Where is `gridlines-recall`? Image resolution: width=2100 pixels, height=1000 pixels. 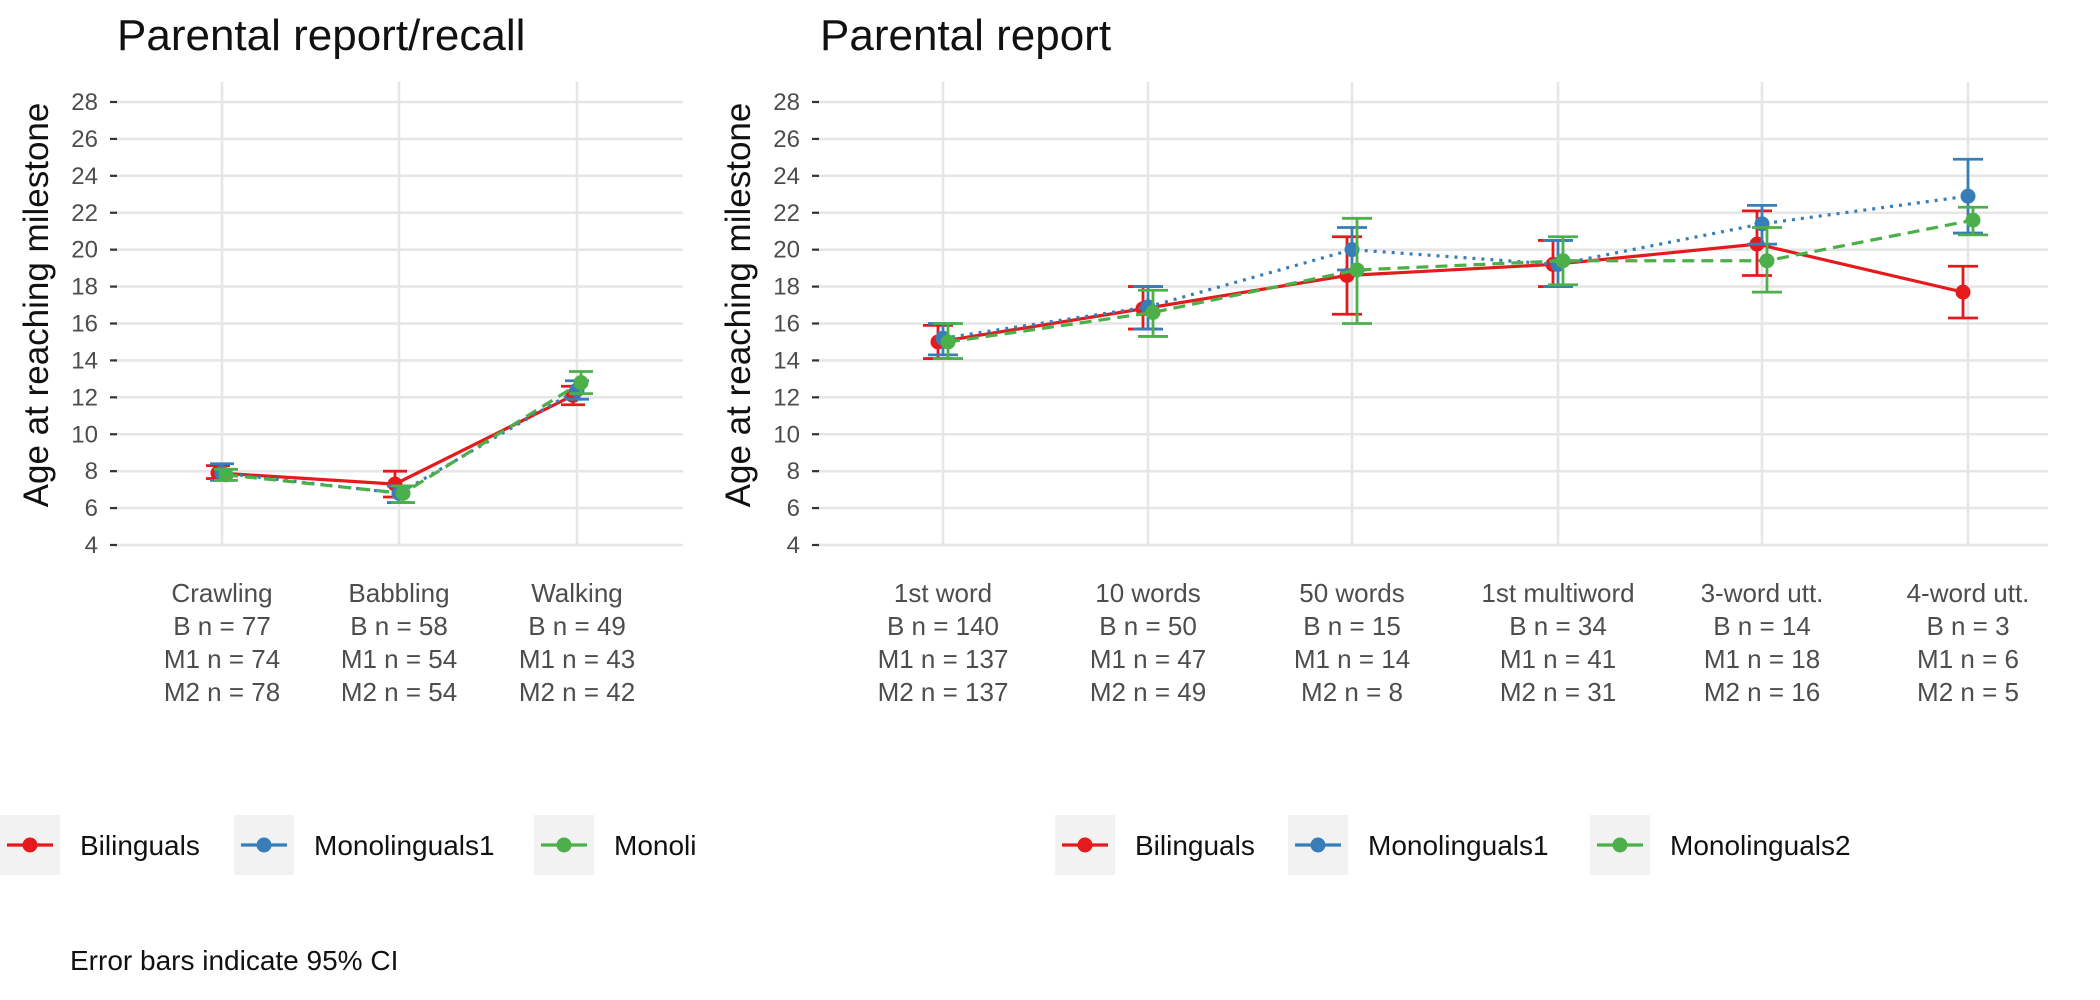
gridlines-recall is located at coordinates (398, 314).